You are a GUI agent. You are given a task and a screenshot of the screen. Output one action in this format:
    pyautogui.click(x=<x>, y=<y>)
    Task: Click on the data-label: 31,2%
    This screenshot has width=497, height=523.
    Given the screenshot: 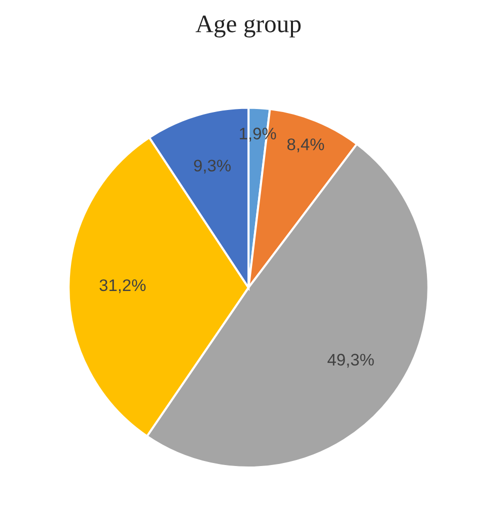 What is the action you would take?
    pyautogui.click(x=123, y=286)
    